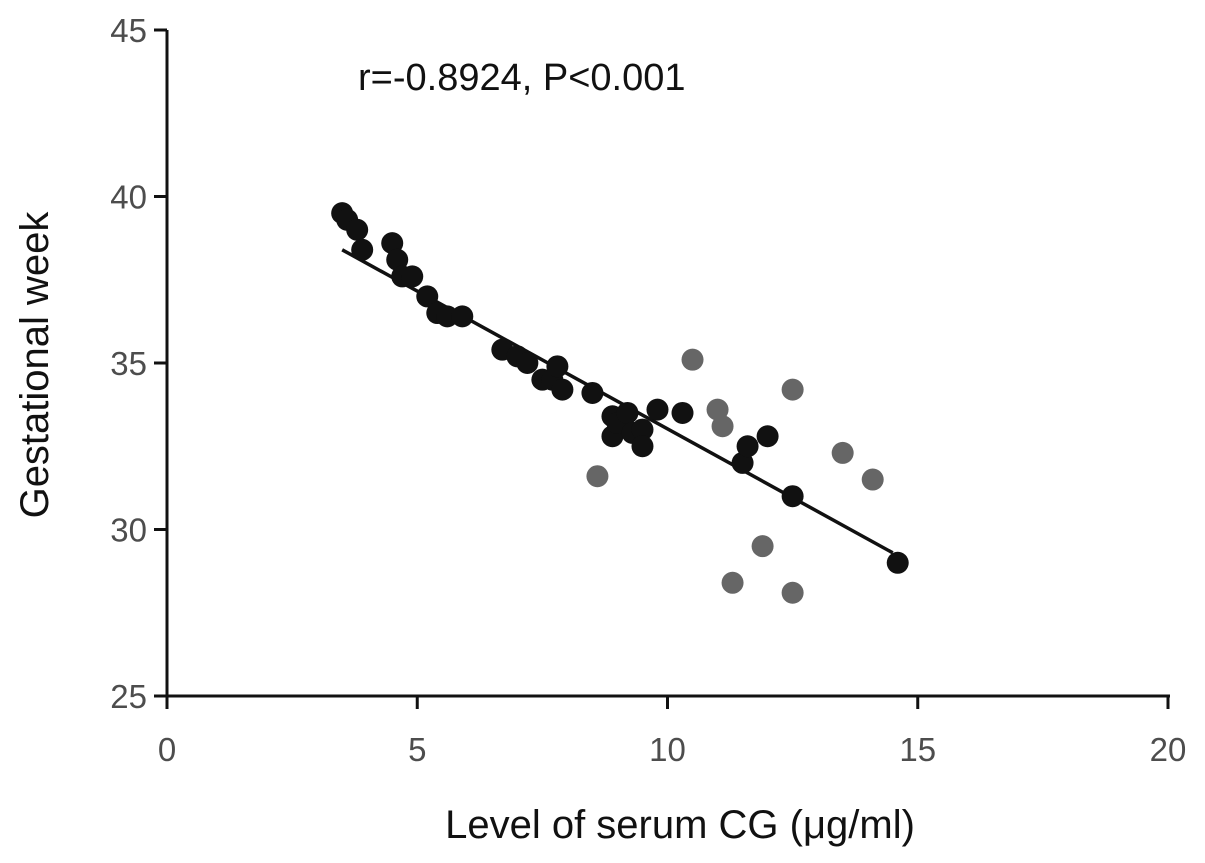  I want to click on x-tick-label: 0, so click(167, 749).